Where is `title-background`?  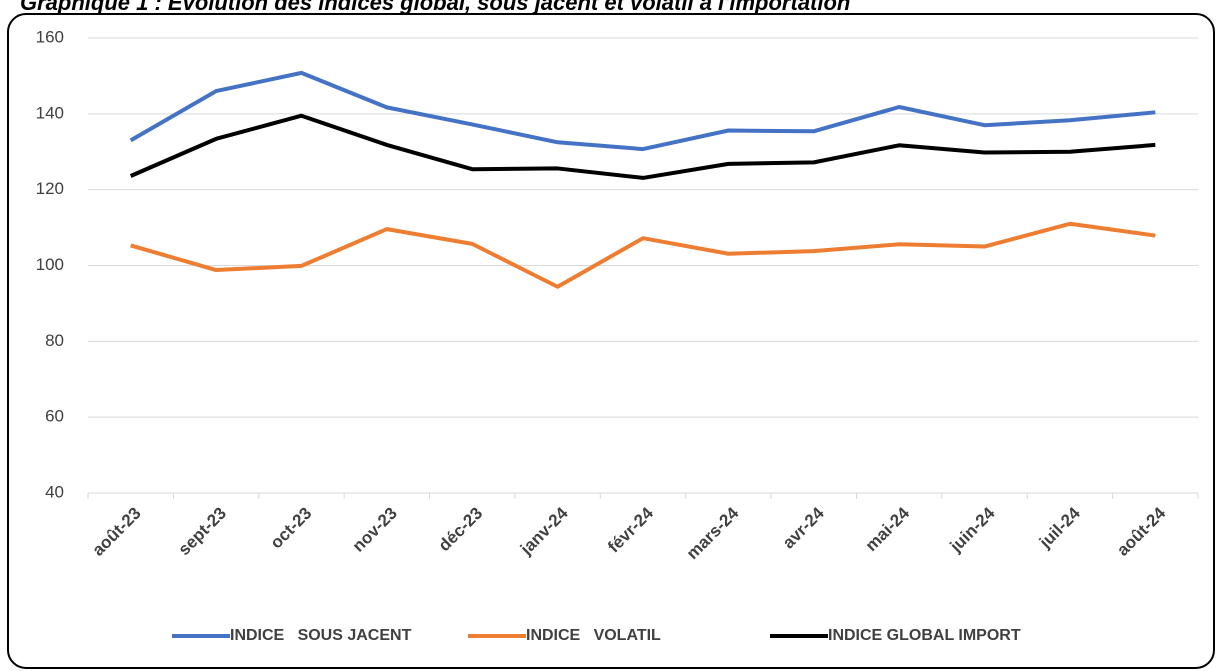 title-background is located at coordinates (589, 6).